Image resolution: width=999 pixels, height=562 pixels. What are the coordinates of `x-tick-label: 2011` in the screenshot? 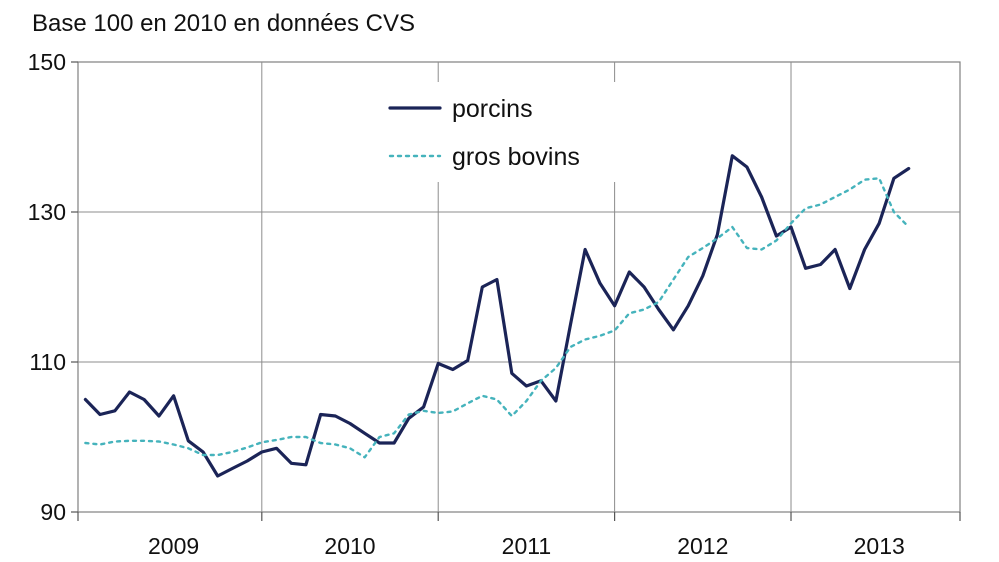 It's located at (526, 546).